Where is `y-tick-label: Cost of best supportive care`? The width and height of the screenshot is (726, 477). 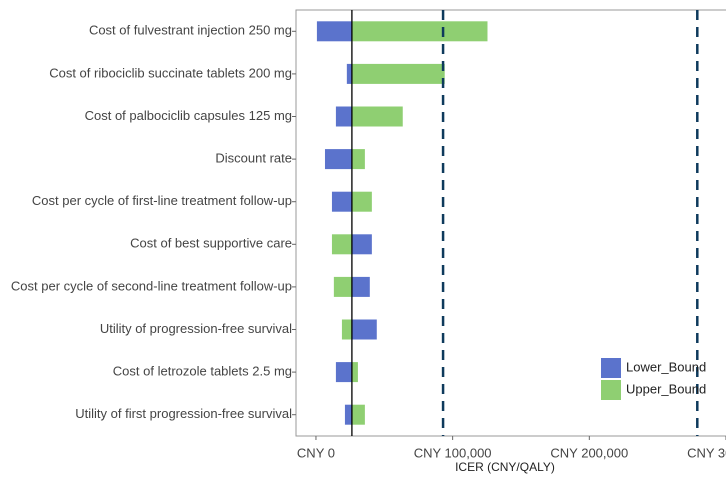 y-tick-label: Cost of best supportive care is located at coordinates (211, 243).